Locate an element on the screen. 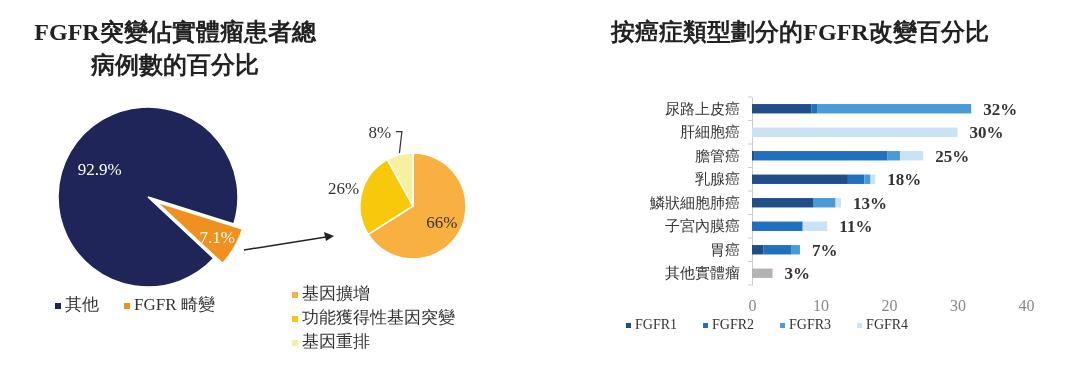 This screenshot has width=1080, height=385. y-tick-label: 膽管癌 is located at coordinates (717, 155).